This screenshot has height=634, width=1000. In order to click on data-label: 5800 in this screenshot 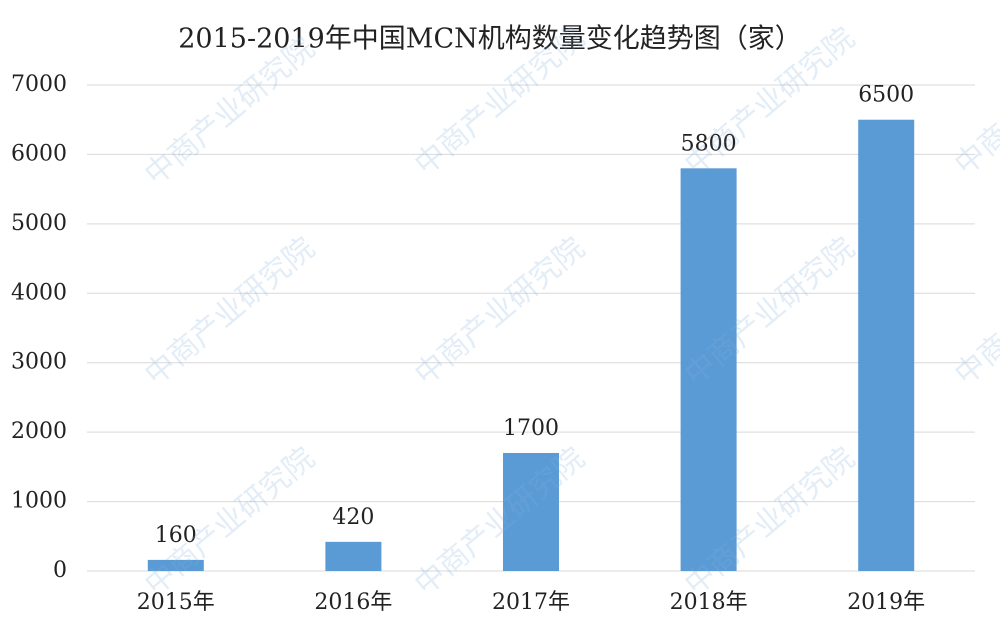, I will do `click(709, 143)`.